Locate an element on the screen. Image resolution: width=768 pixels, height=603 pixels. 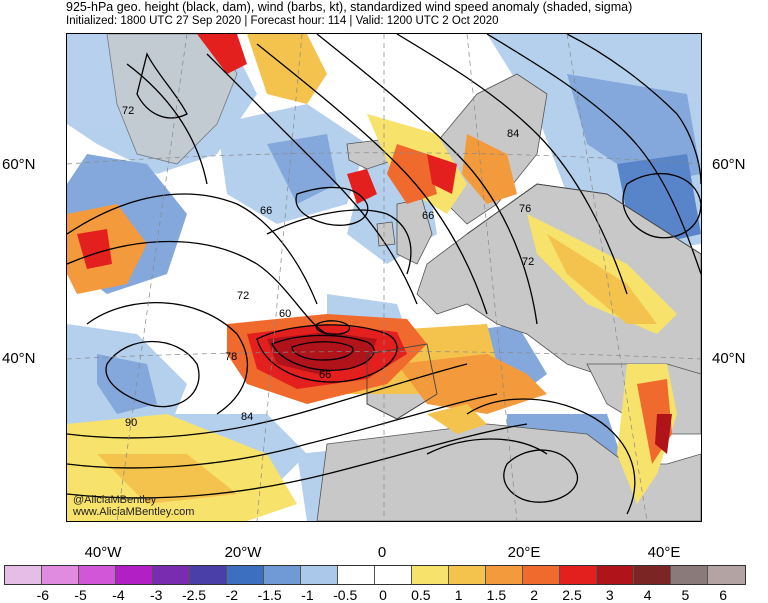
colorbar-label: 5 is located at coordinates (685, 595).